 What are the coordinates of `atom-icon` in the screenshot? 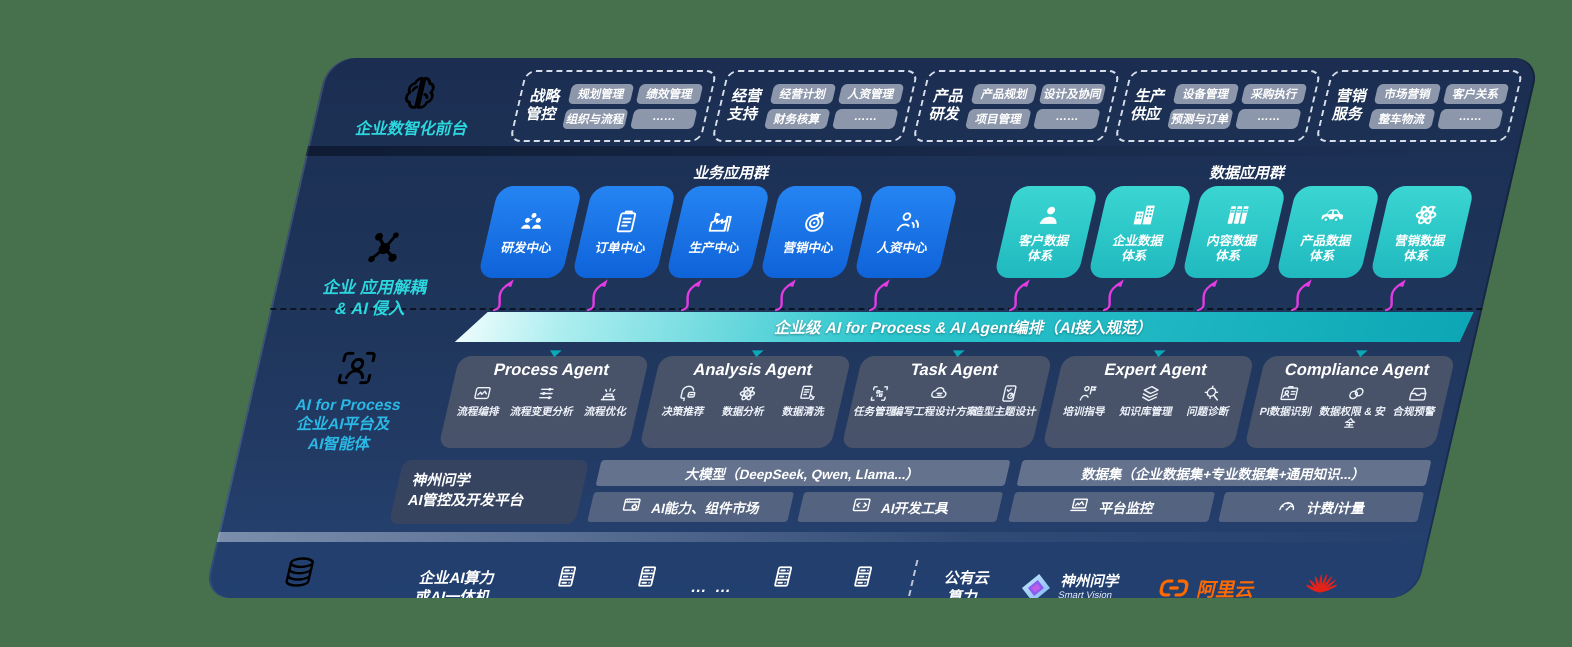 It's located at (1426, 215).